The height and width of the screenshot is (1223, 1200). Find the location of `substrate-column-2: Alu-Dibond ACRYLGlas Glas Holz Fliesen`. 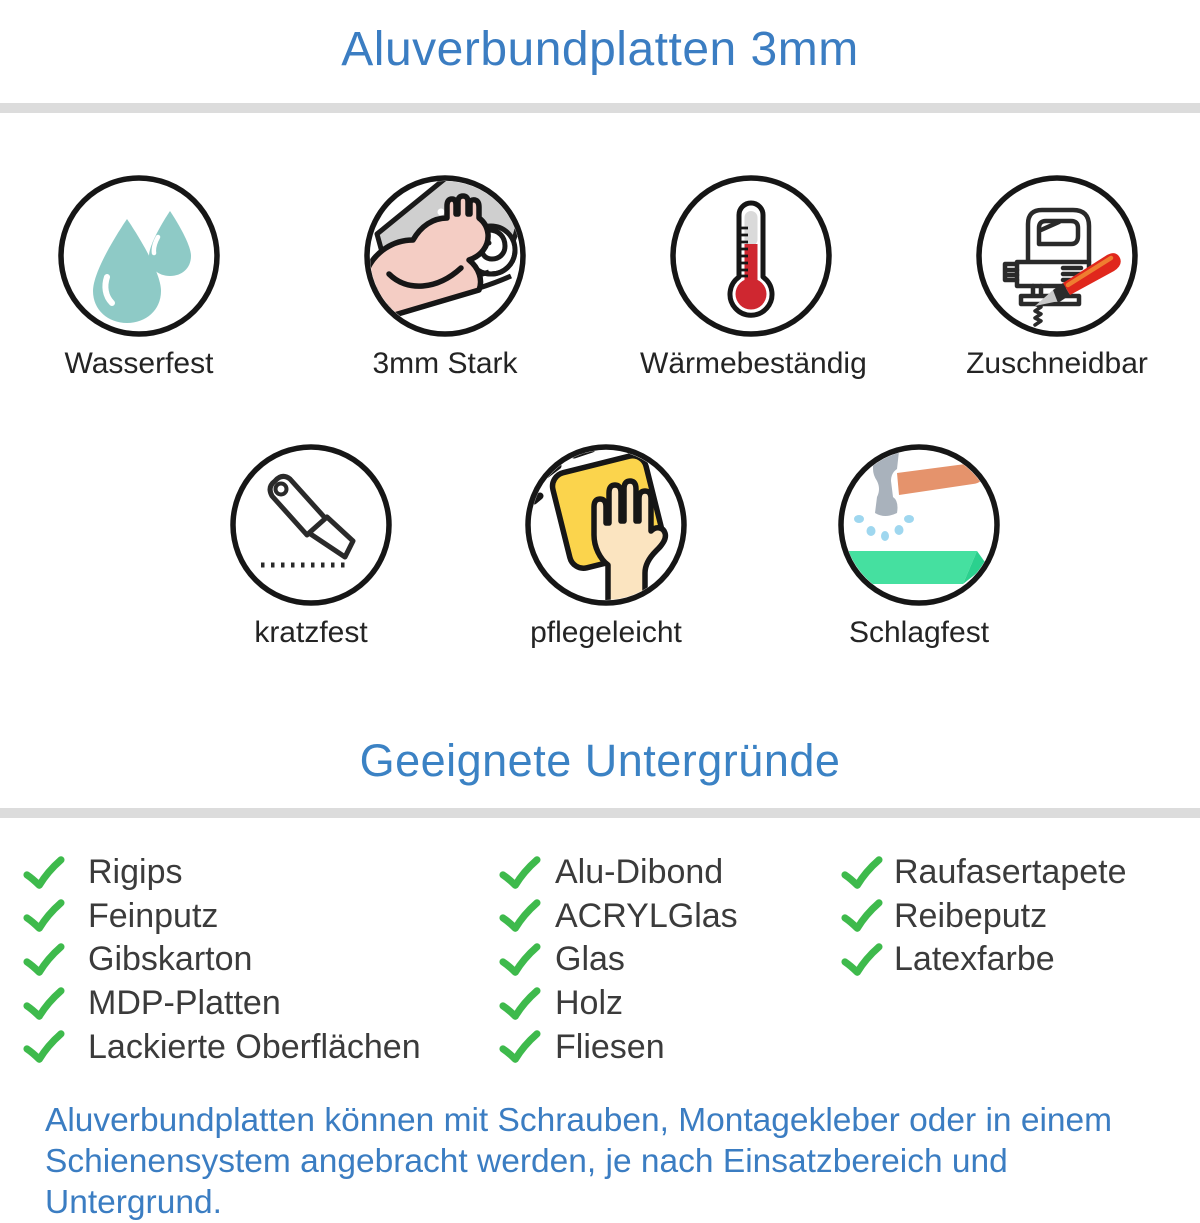

substrate-column-2: Alu-Dibond ACRYLGlas Glas Holz Fliesen is located at coordinates (618, 960).